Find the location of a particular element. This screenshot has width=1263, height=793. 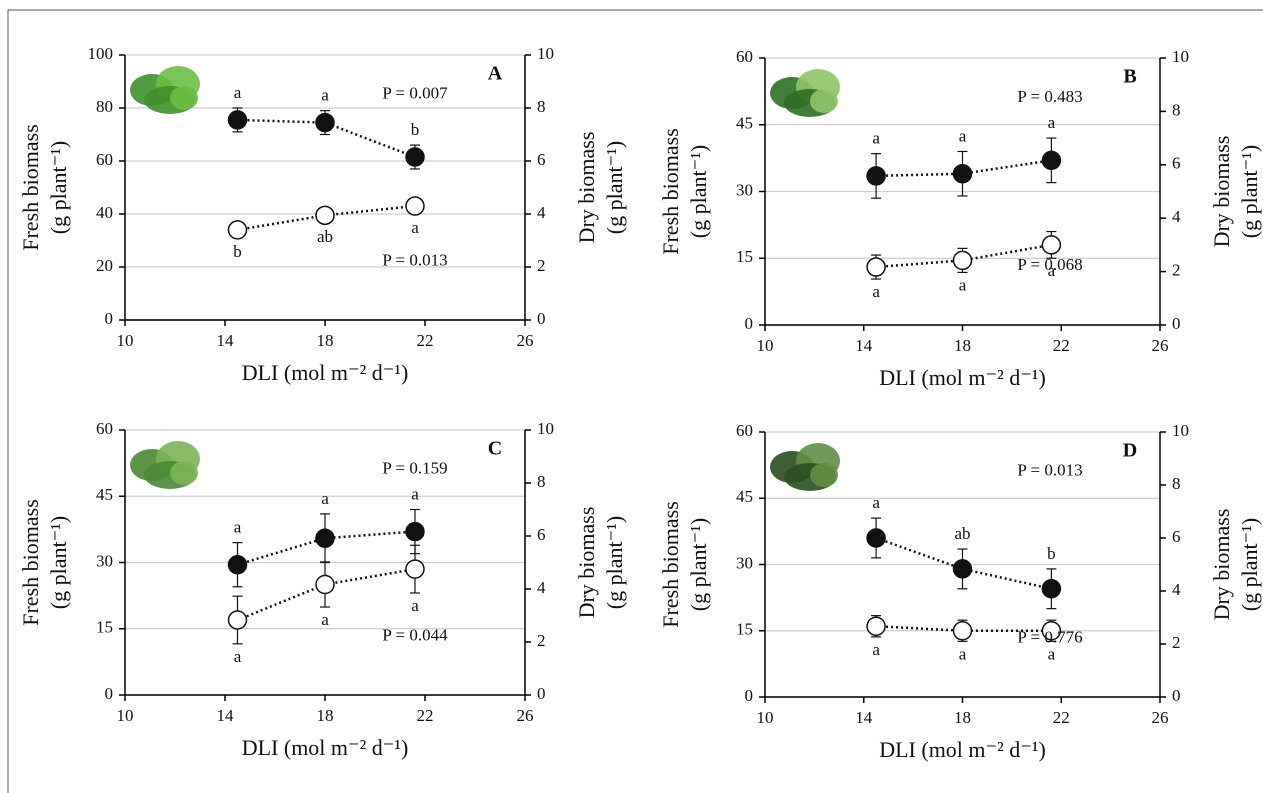

significance-label: b is located at coordinates (415, 129).